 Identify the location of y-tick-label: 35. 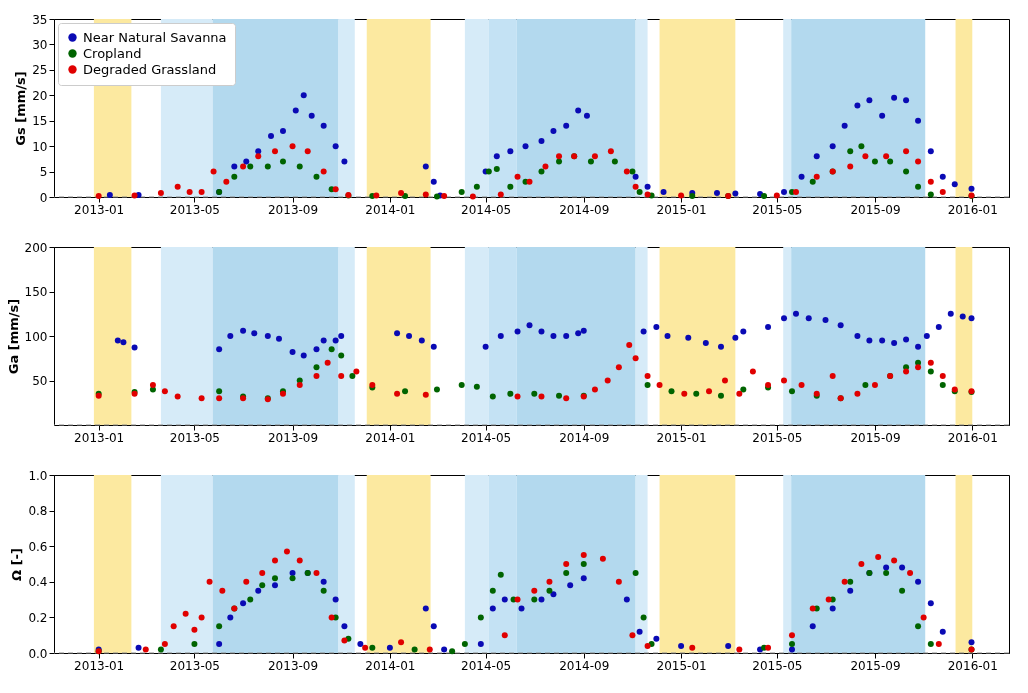
(40, 19).